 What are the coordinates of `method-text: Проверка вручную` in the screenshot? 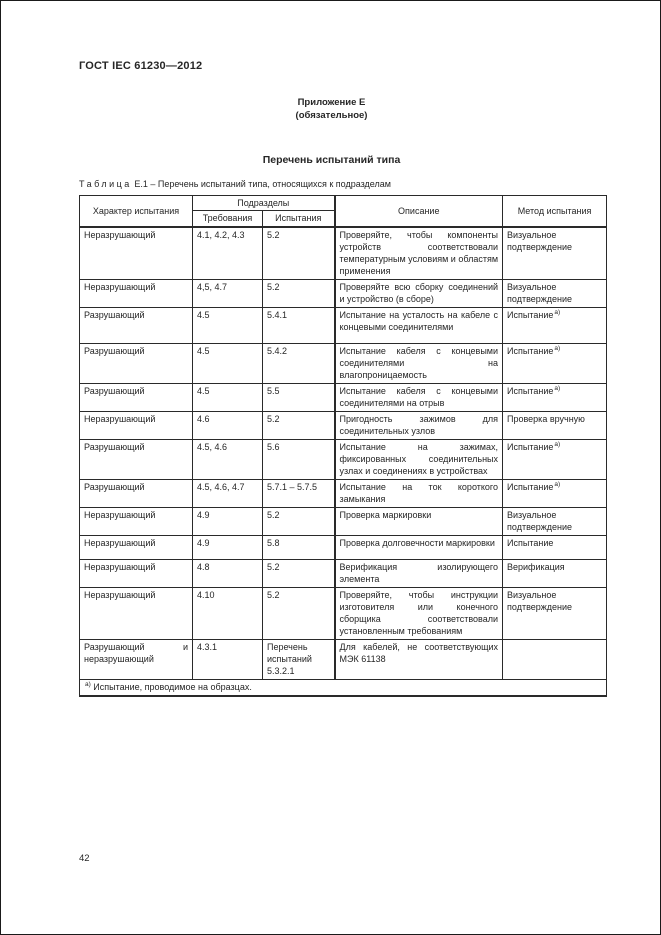 It's located at (546, 418).